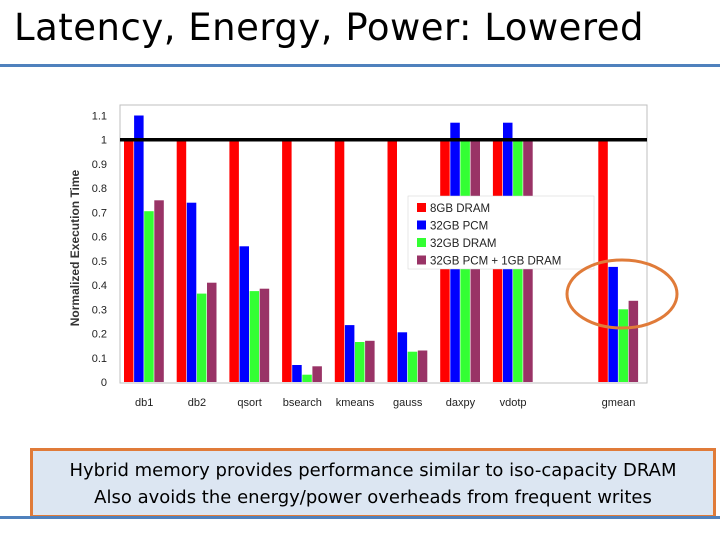  What do you see at coordinates (99, 165) in the screenshot?
I see `y-tick-label: 0.9` at bounding box center [99, 165].